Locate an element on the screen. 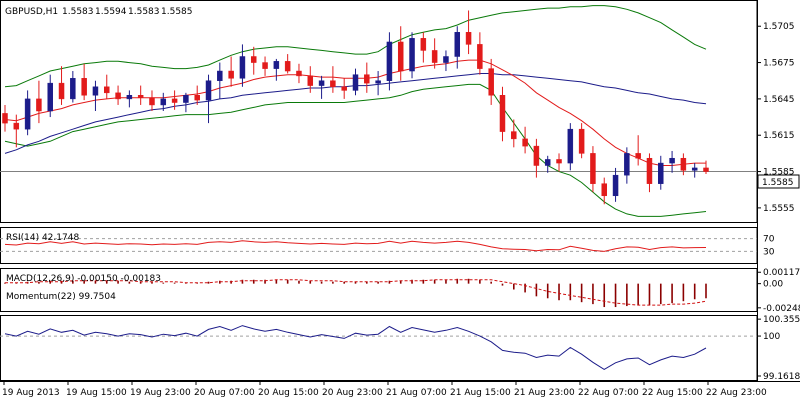  current-price-box is located at coordinates (778, 181).